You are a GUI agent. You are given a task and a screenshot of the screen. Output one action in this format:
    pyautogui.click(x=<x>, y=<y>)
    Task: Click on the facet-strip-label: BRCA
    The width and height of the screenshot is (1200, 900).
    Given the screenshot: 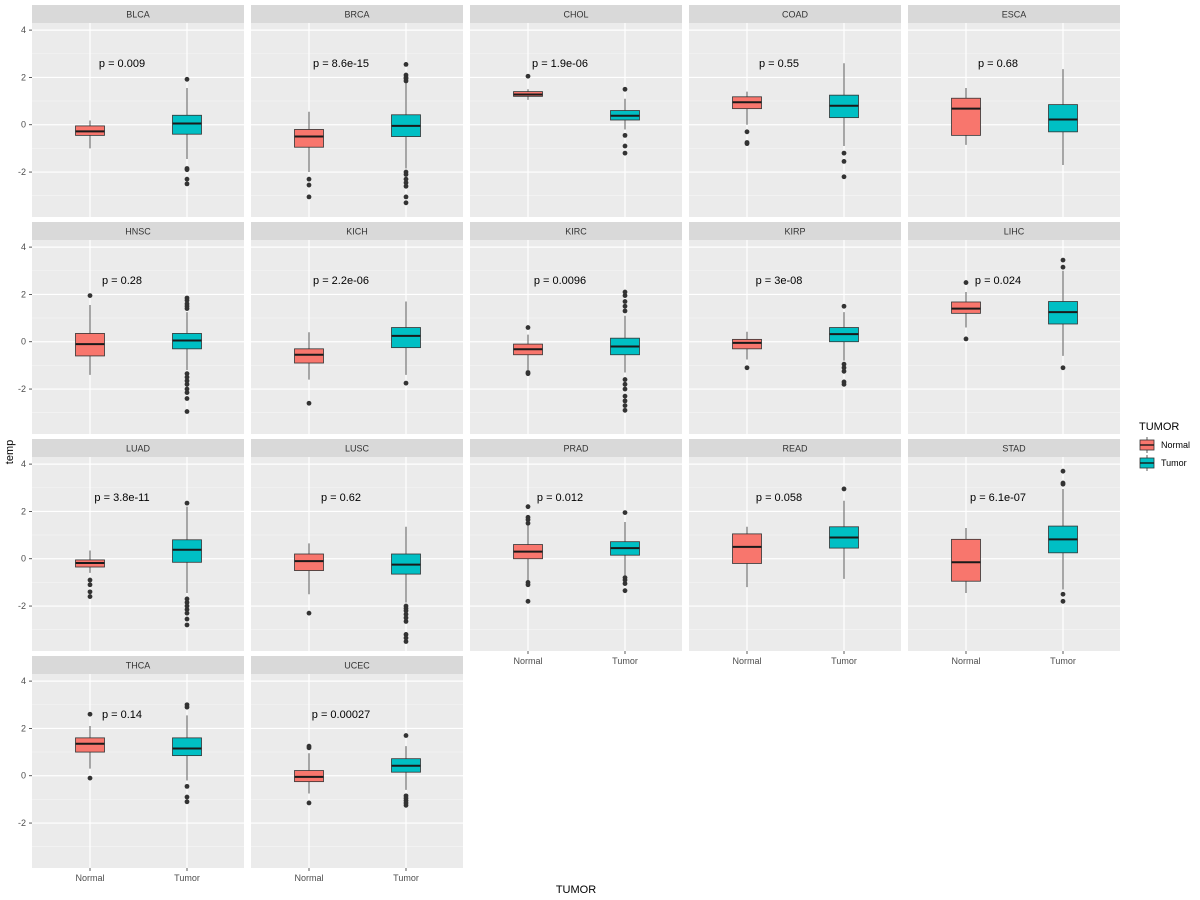 What is the action you would take?
    pyautogui.click(x=356, y=15)
    